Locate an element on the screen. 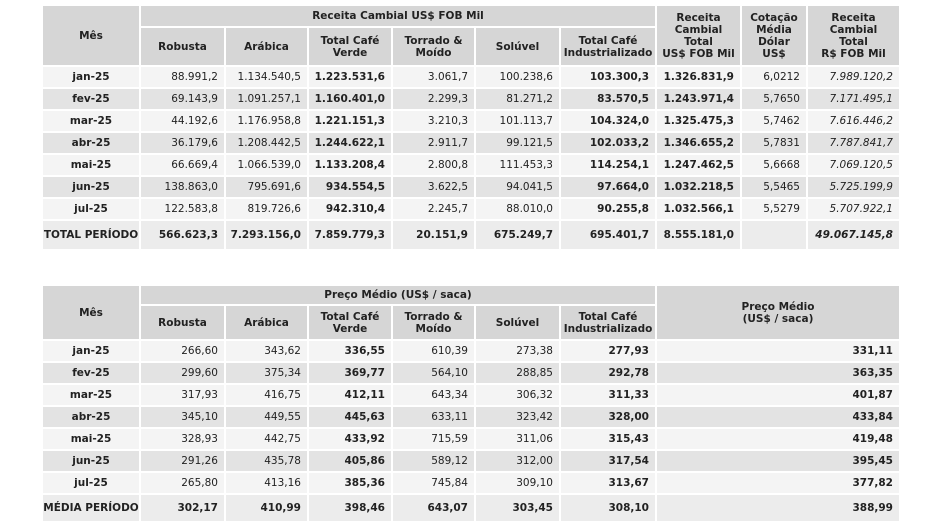 The image size is (940, 530). cell-value: 49.067.145,8 is located at coordinates (853, 235).